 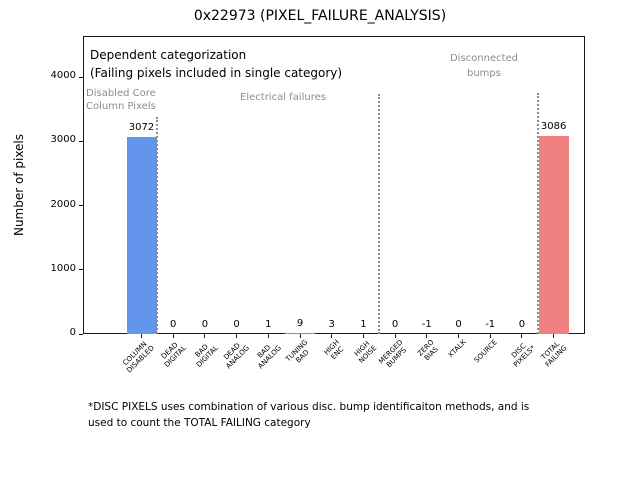 What do you see at coordinates (206, 355) in the screenshot?
I see `x-tick-label: BAD DIGITAL` at bounding box center [206, 355].